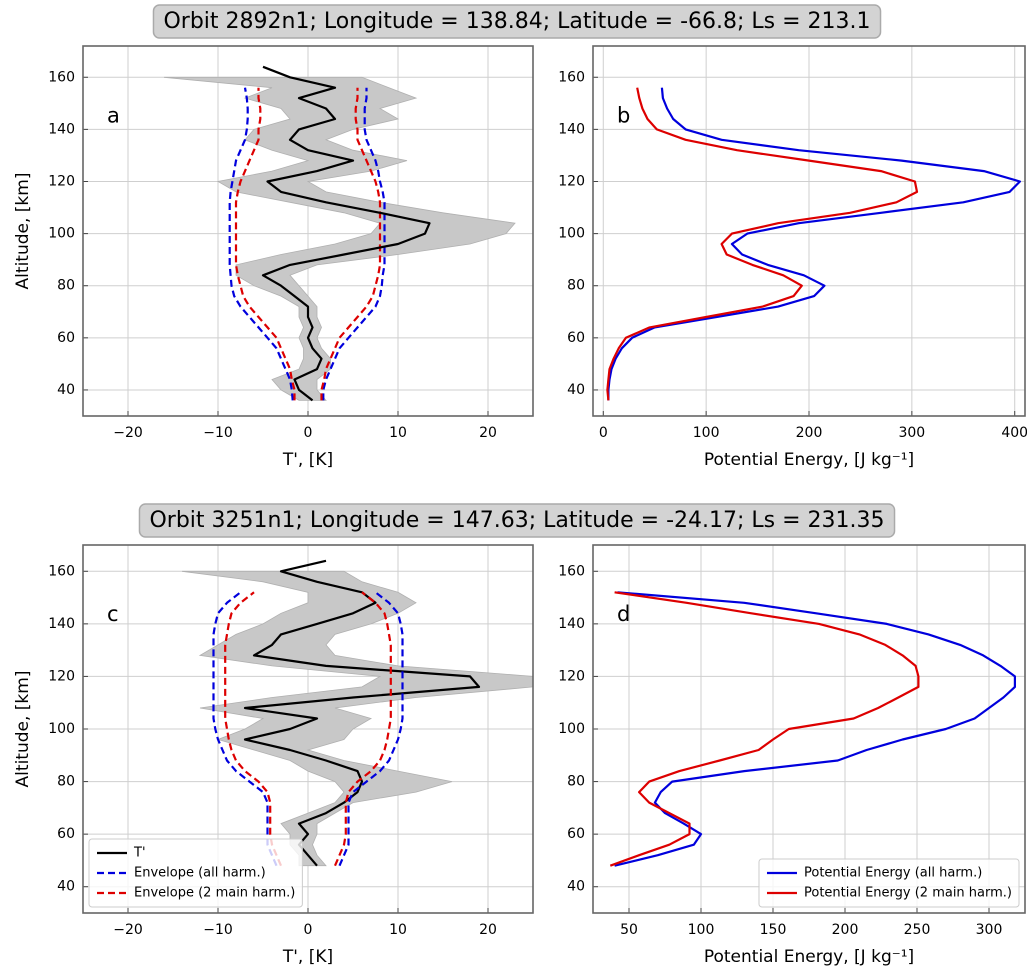 This screenshot has height=976, width=1027. What do you see at coordinates (139, 853) in the screenshot?
I see `legend-label: T'` at bounding box center [139, 853].